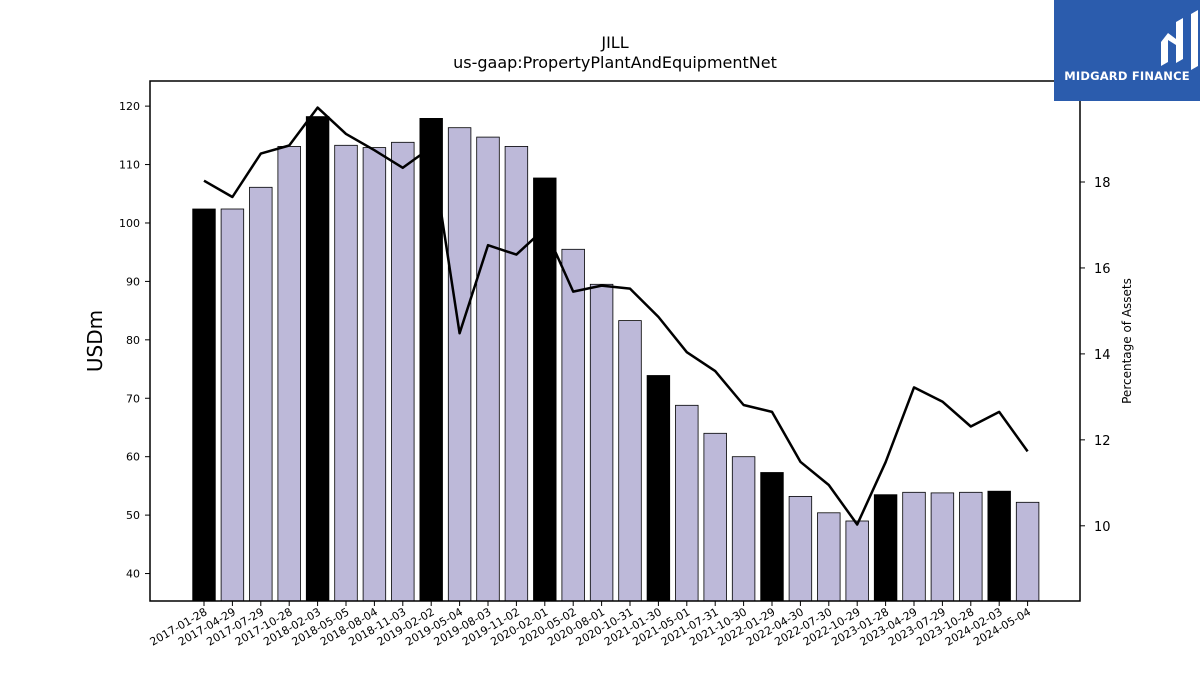 Image resolution: width=1200 pixels, height=675 pixels. Describe the element at coordinates (133, 457) in the screenshot. I see `y-tick-label: 60` at that location.